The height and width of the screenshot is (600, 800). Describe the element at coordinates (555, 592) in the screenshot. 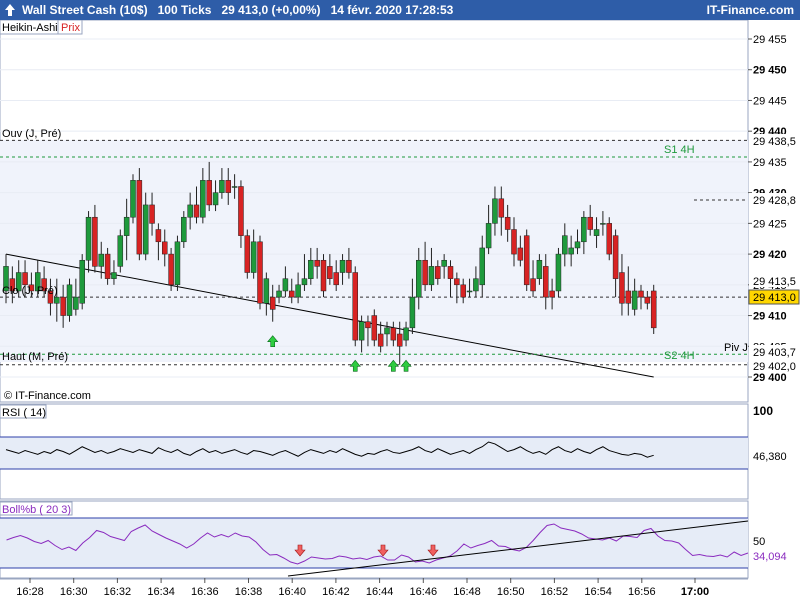

I see `x-tick-label: 16:52` at that location.